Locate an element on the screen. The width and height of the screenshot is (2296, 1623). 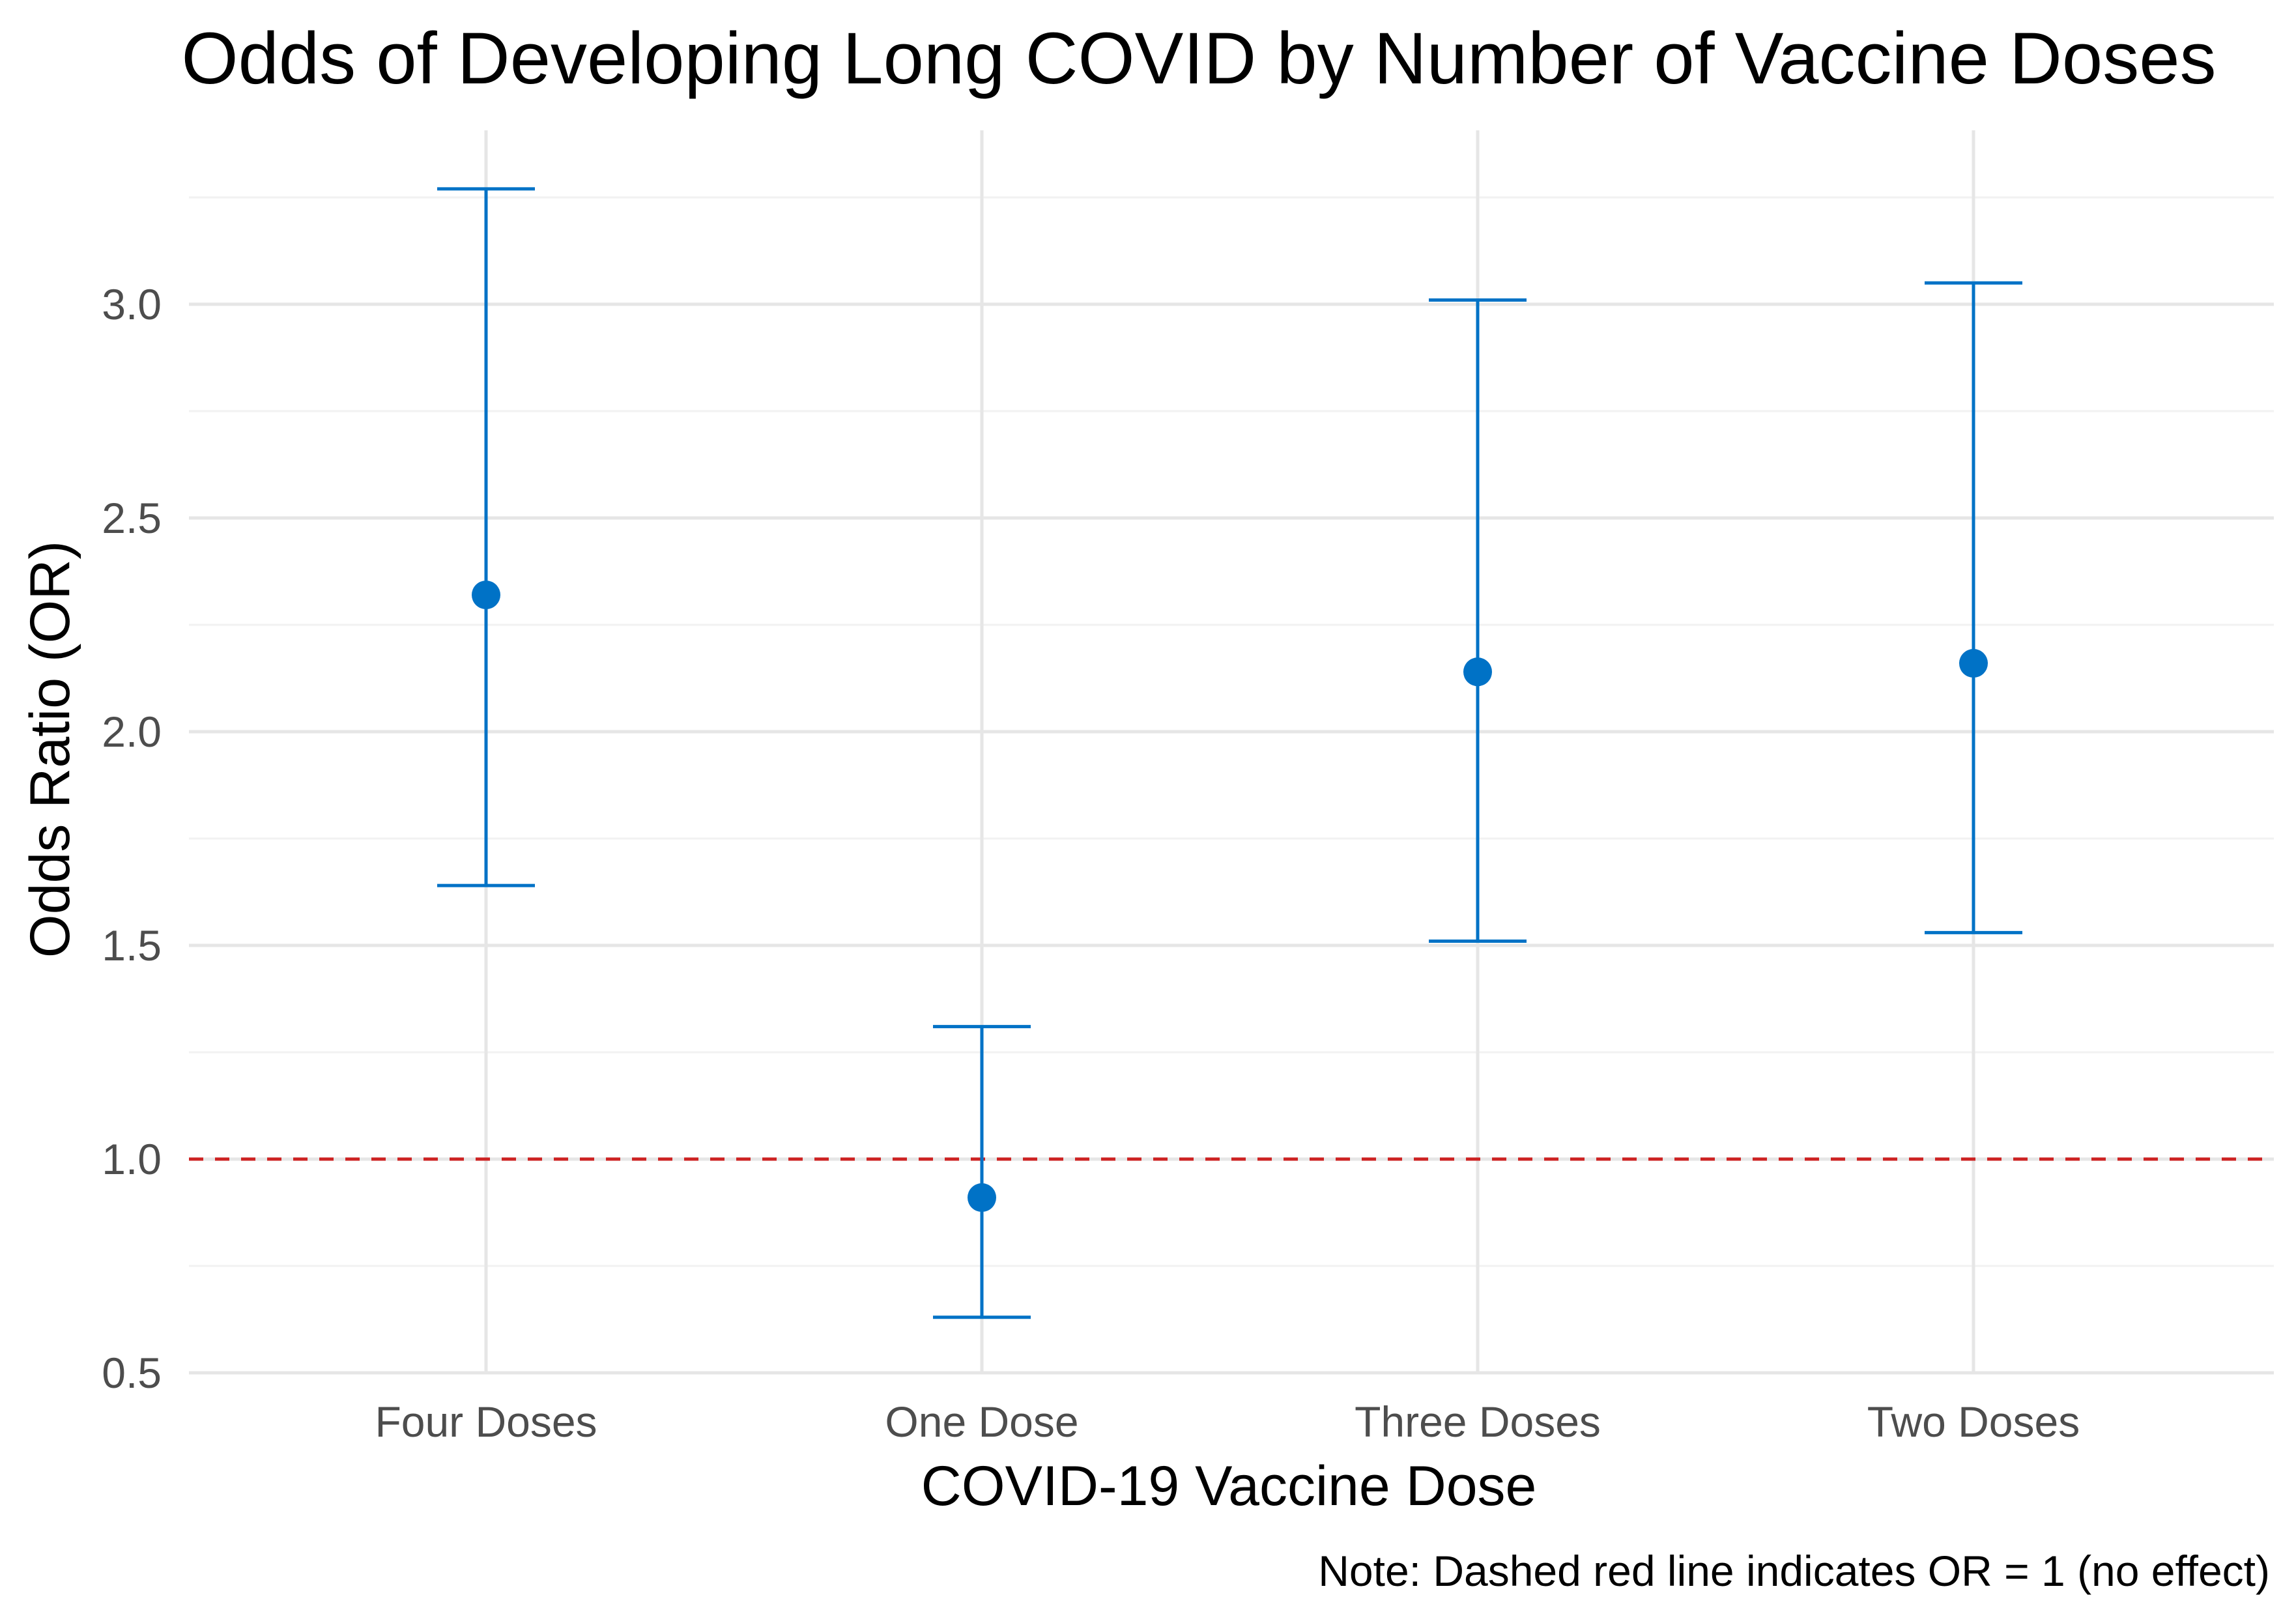
x-axis-title: COVID-19 Vaccine Dose is located at coordinates (1229, 1486).